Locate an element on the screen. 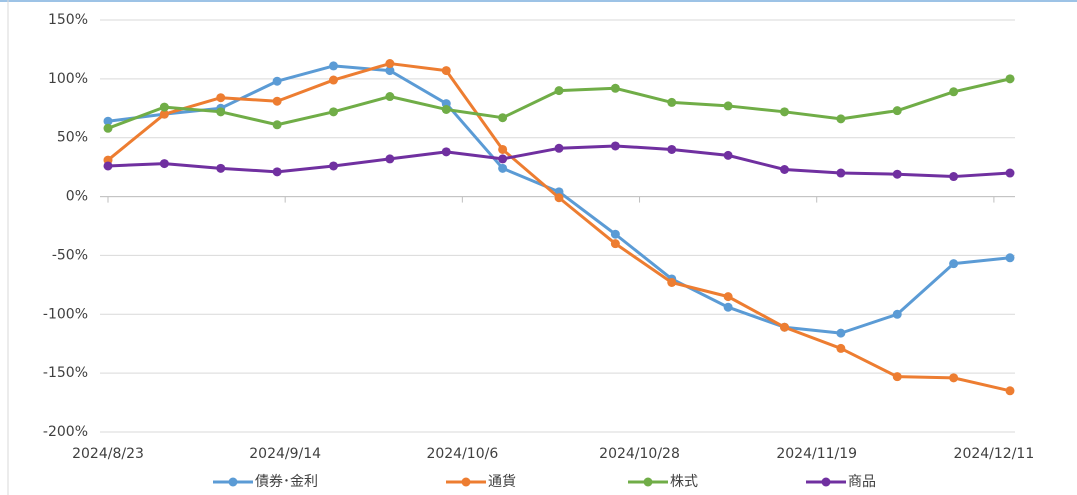 The image size is (1077, 495). x-tick-label: 2024/8/23 is located at coordinates (108, 454).